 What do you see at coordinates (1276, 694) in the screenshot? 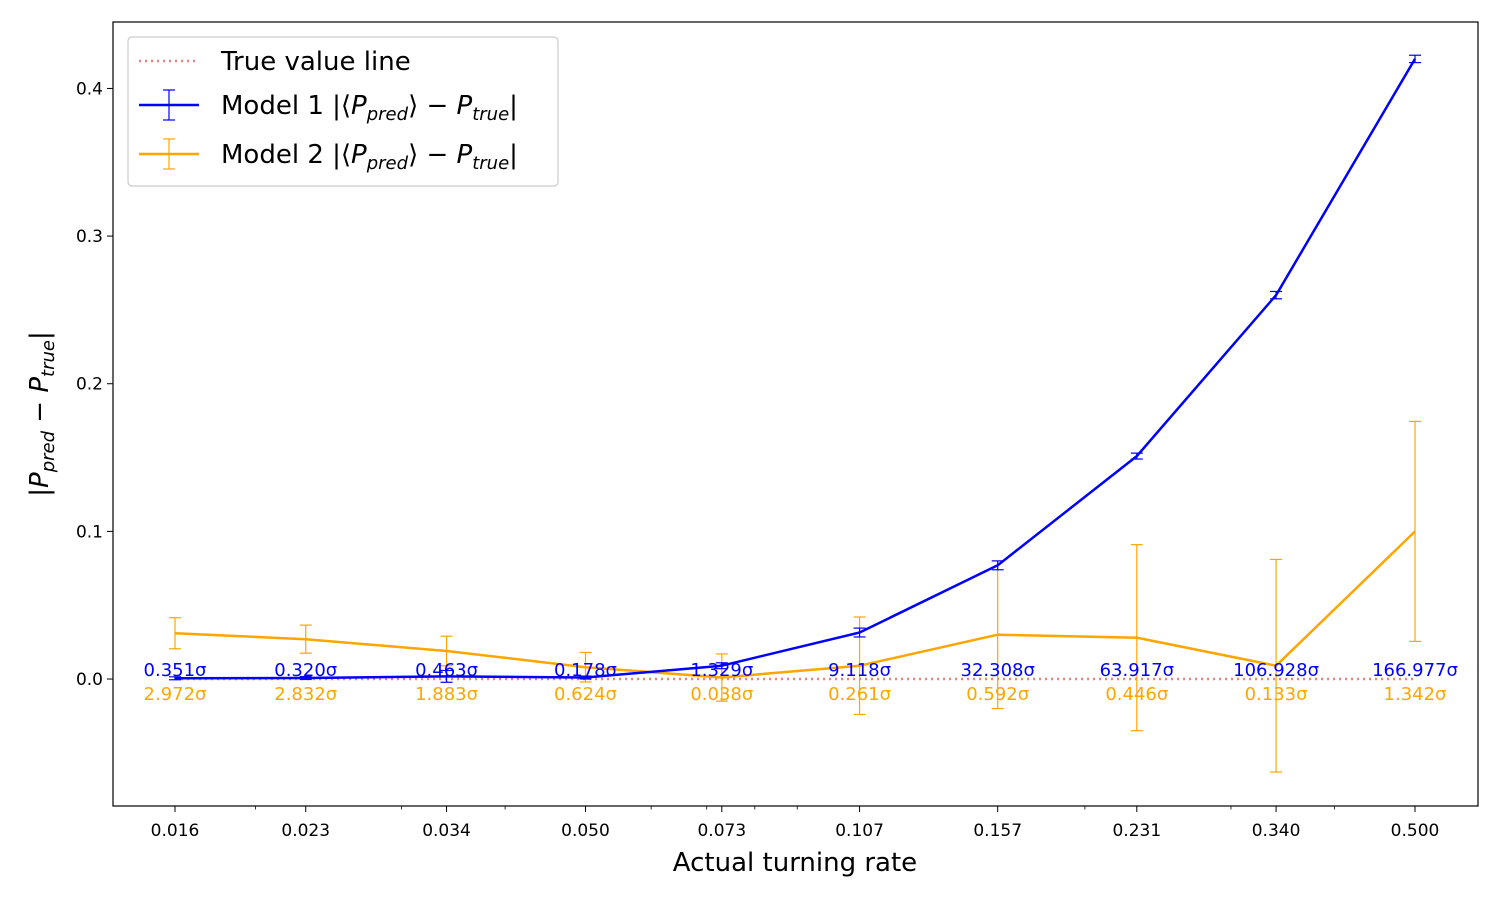
I see `sigma-label: 0.133σ` at bounding box center [1276, 694].